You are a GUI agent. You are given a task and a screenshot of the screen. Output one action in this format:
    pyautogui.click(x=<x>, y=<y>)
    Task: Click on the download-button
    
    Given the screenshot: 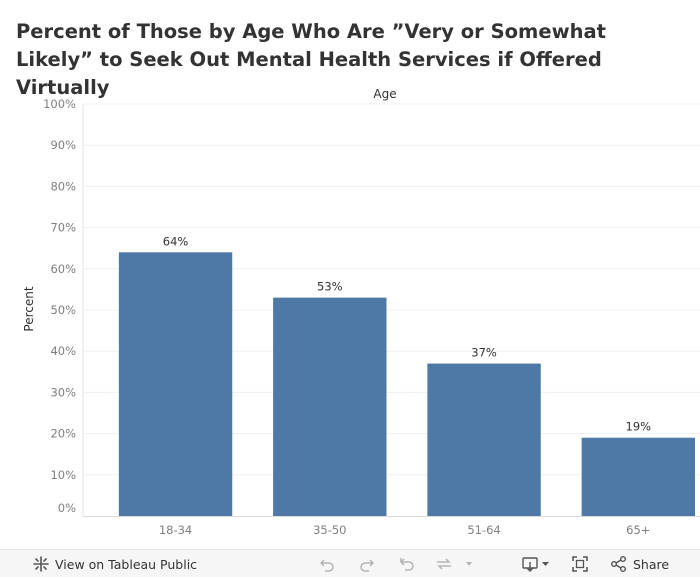 What is the action you would take?
    pyautogui.click(x=536, y=564)
    